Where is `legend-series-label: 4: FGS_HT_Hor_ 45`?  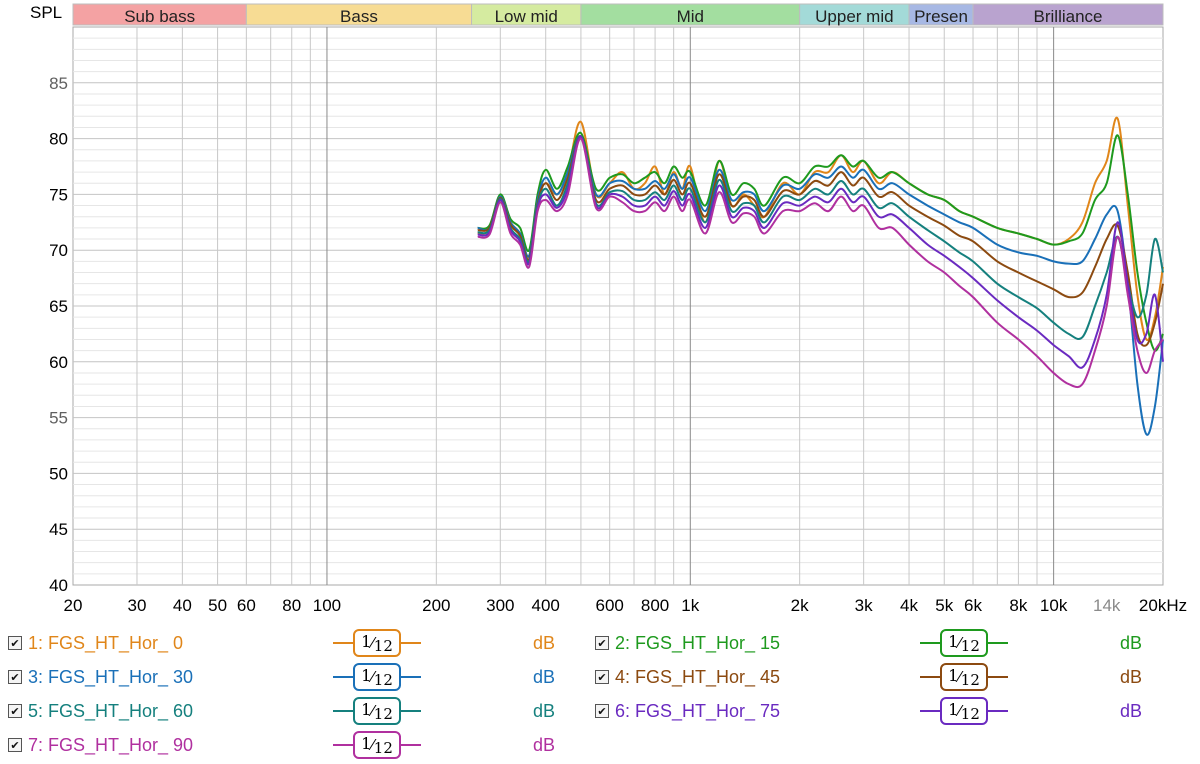
legend-series-label: 4: FGS_HT_Hor_ 45 is located at coordinates (698, 676).